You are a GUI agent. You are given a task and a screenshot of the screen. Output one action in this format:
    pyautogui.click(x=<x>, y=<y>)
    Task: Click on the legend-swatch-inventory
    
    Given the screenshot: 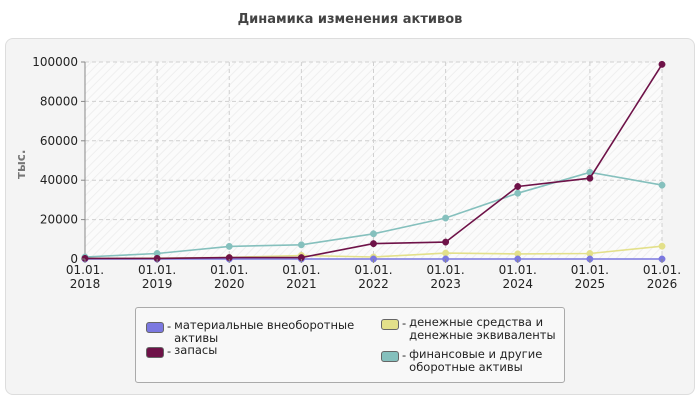 What is the action you would take?
    pyautogui.click(x=155, y=352)
    